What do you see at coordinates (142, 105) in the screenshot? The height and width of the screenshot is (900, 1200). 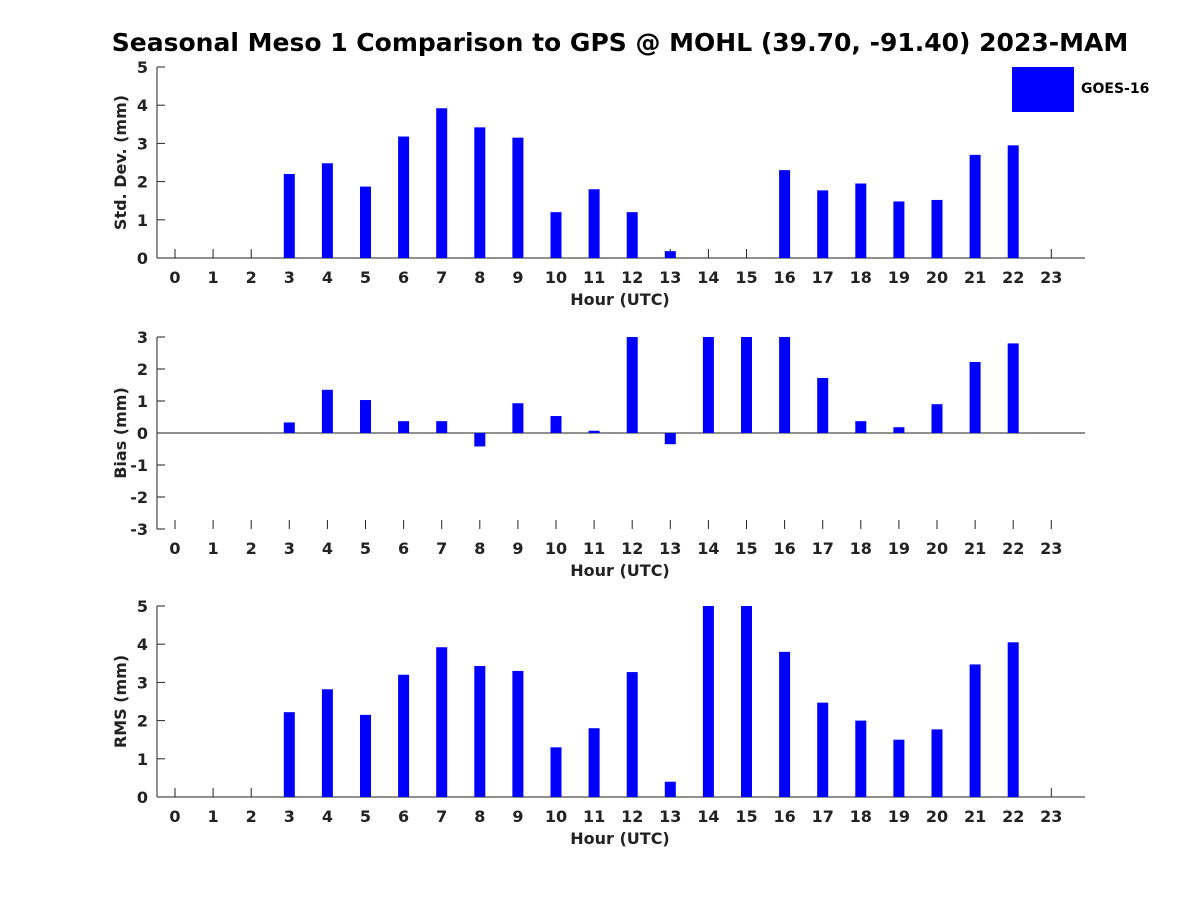 I see `y-tick-label: 4` at bounding box center [142, 105].